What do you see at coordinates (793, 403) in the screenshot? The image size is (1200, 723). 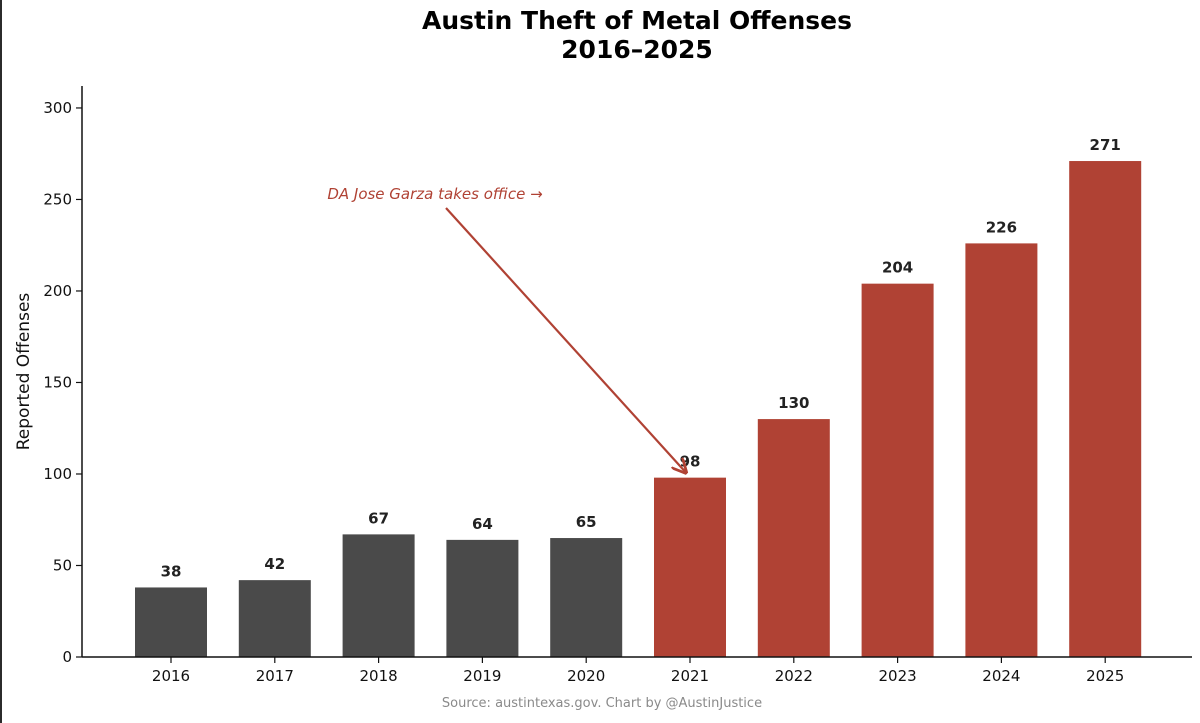 I see `bar-value-label-2022: 130` at bounding box center [793, 403].